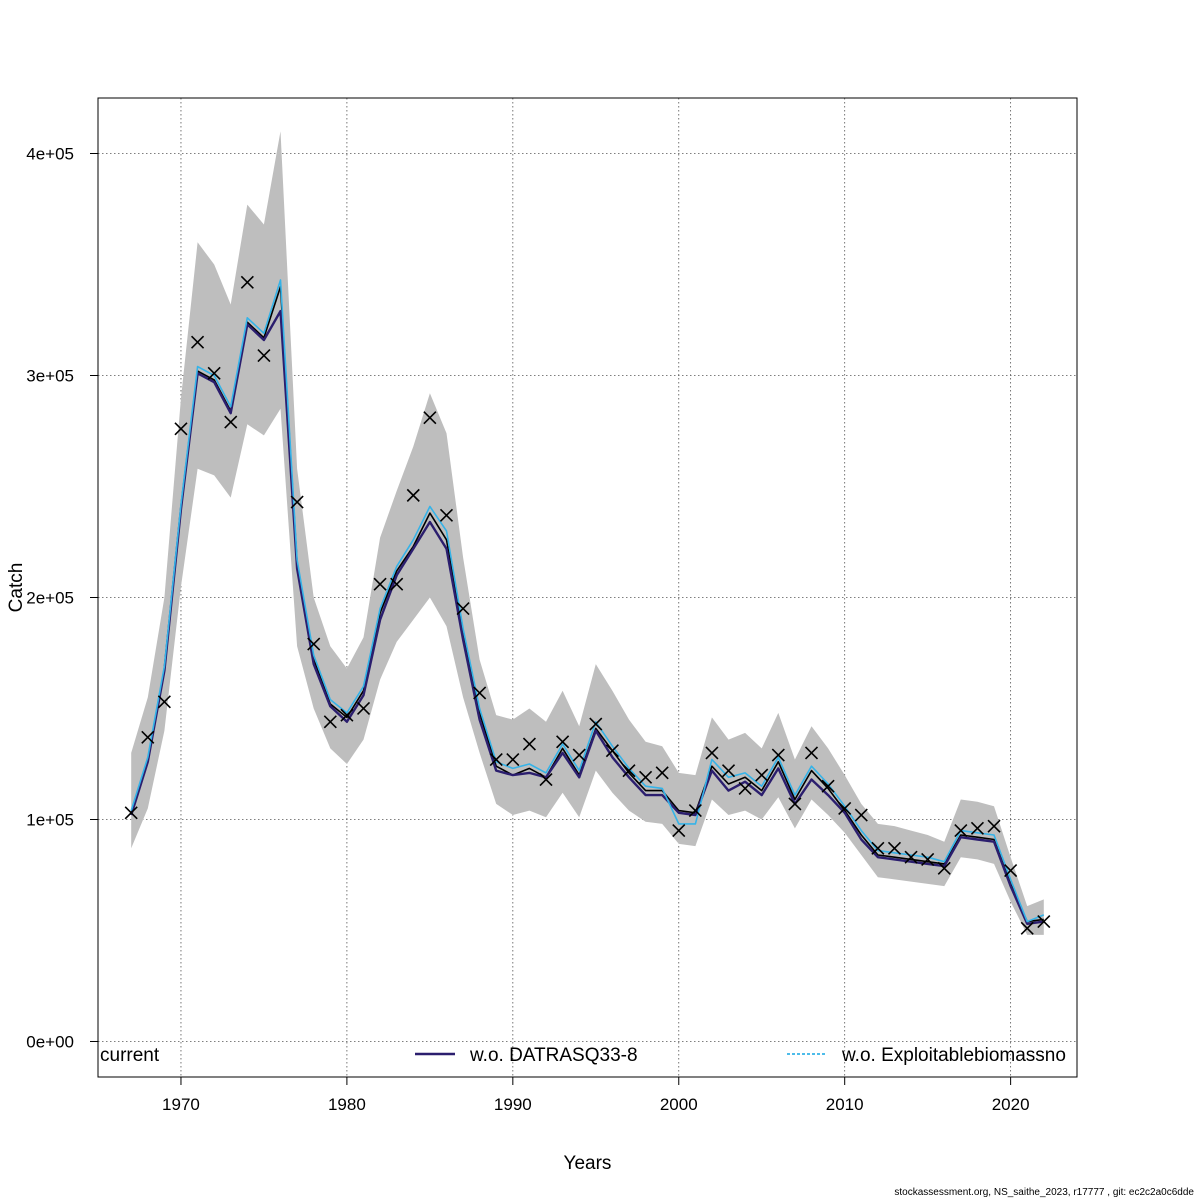 Image resolution: width=1200 pixels, height=1200 pixels. I want to click on legend-label-wo-datras: w.o. DATRASQ33-8, so click(553, 1055).